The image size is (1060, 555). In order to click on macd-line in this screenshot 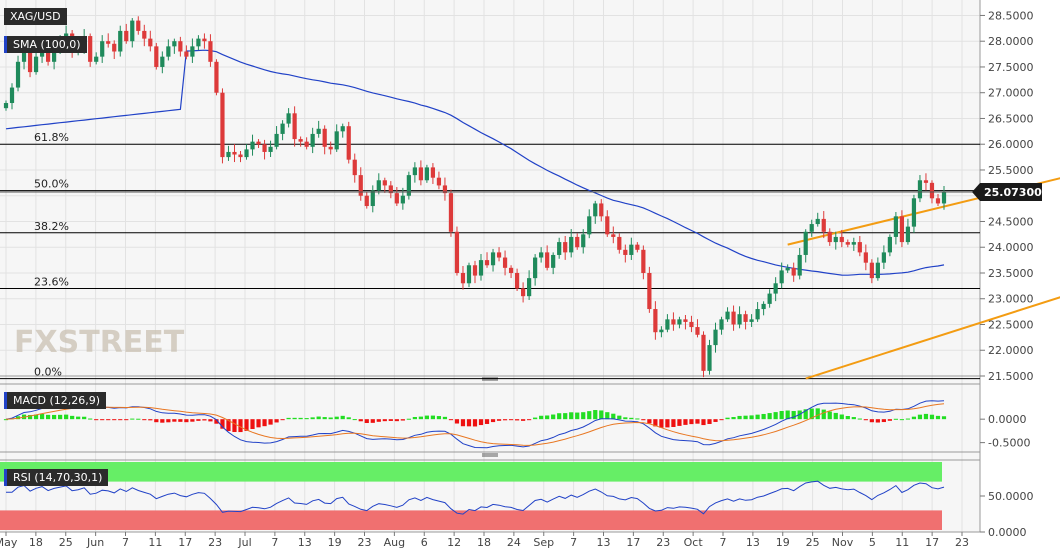, I will do `click(475, 424)`.